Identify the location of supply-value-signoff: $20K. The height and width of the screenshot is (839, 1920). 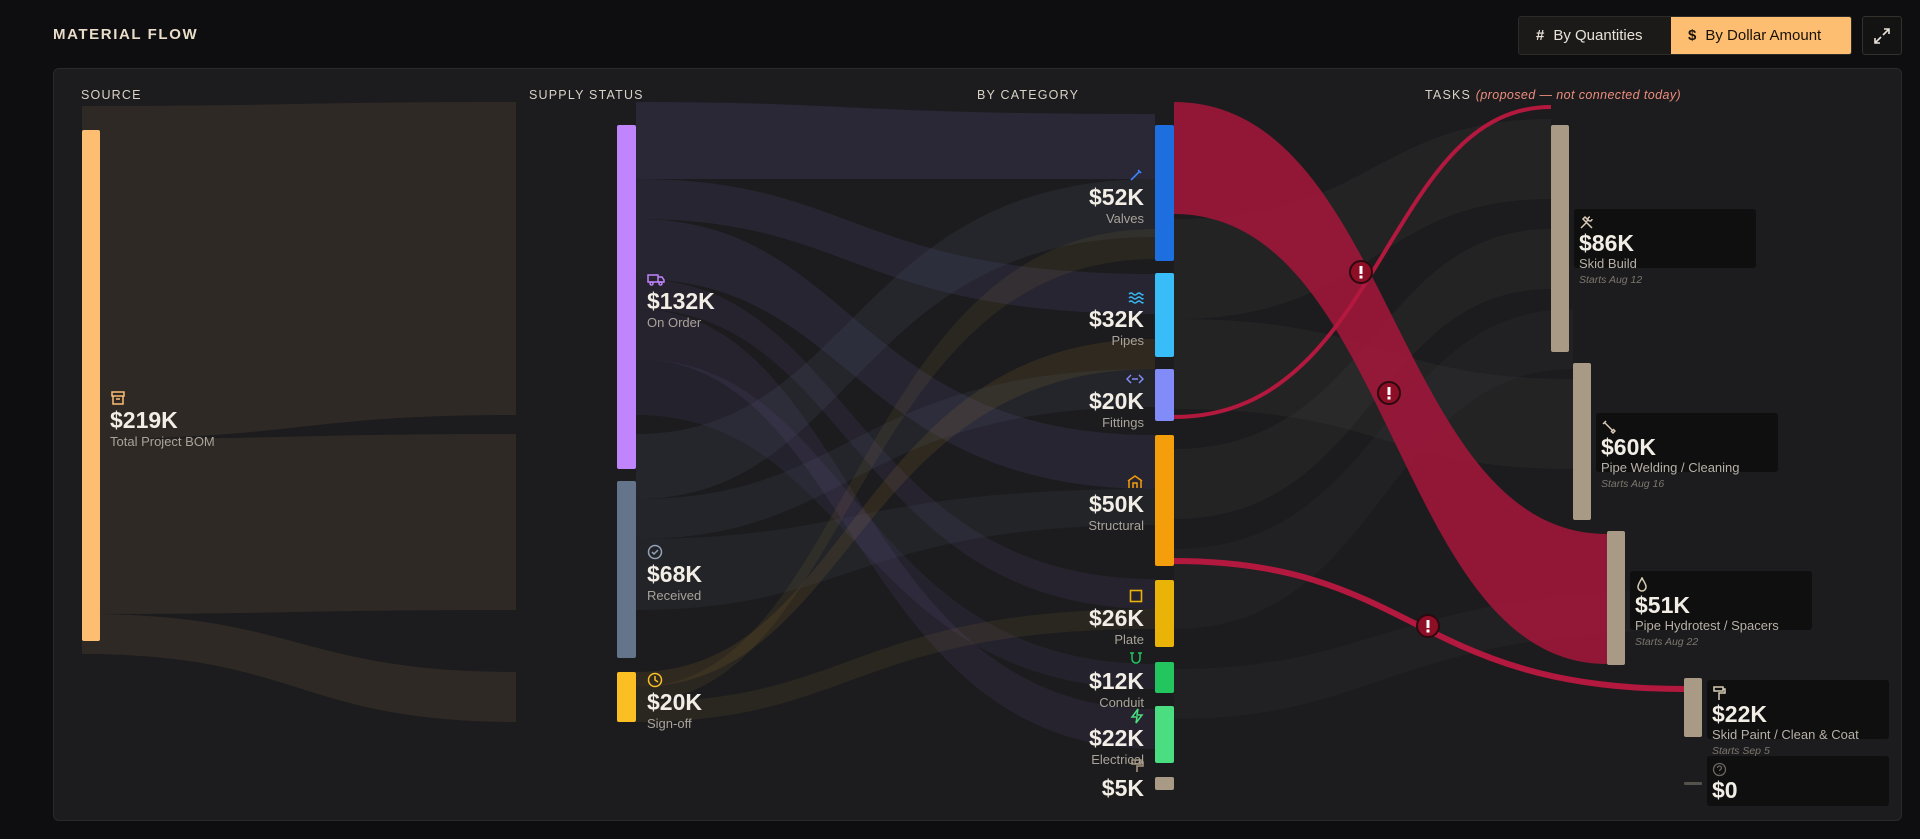
(674, 702).